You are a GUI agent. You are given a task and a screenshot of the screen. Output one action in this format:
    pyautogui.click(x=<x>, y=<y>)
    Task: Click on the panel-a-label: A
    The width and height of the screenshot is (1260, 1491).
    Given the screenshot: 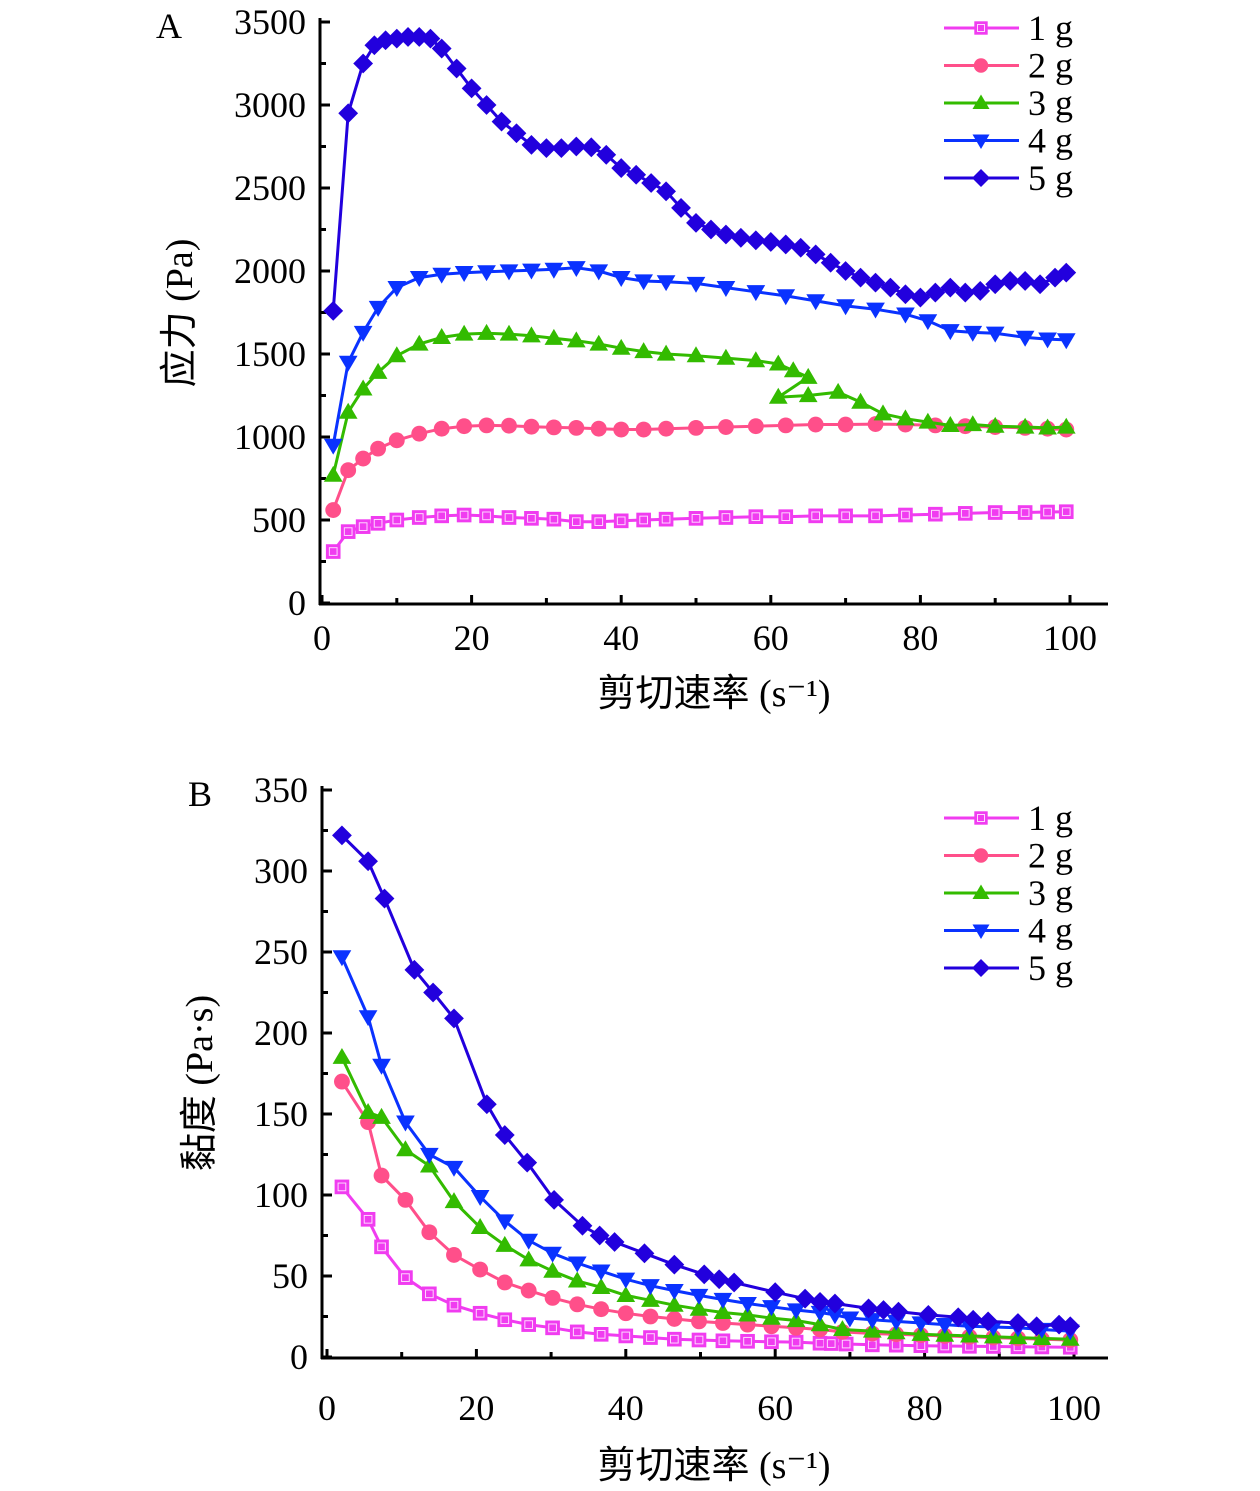 What is the action you would take?
    pyautogui.click(x=169, y=26)
    